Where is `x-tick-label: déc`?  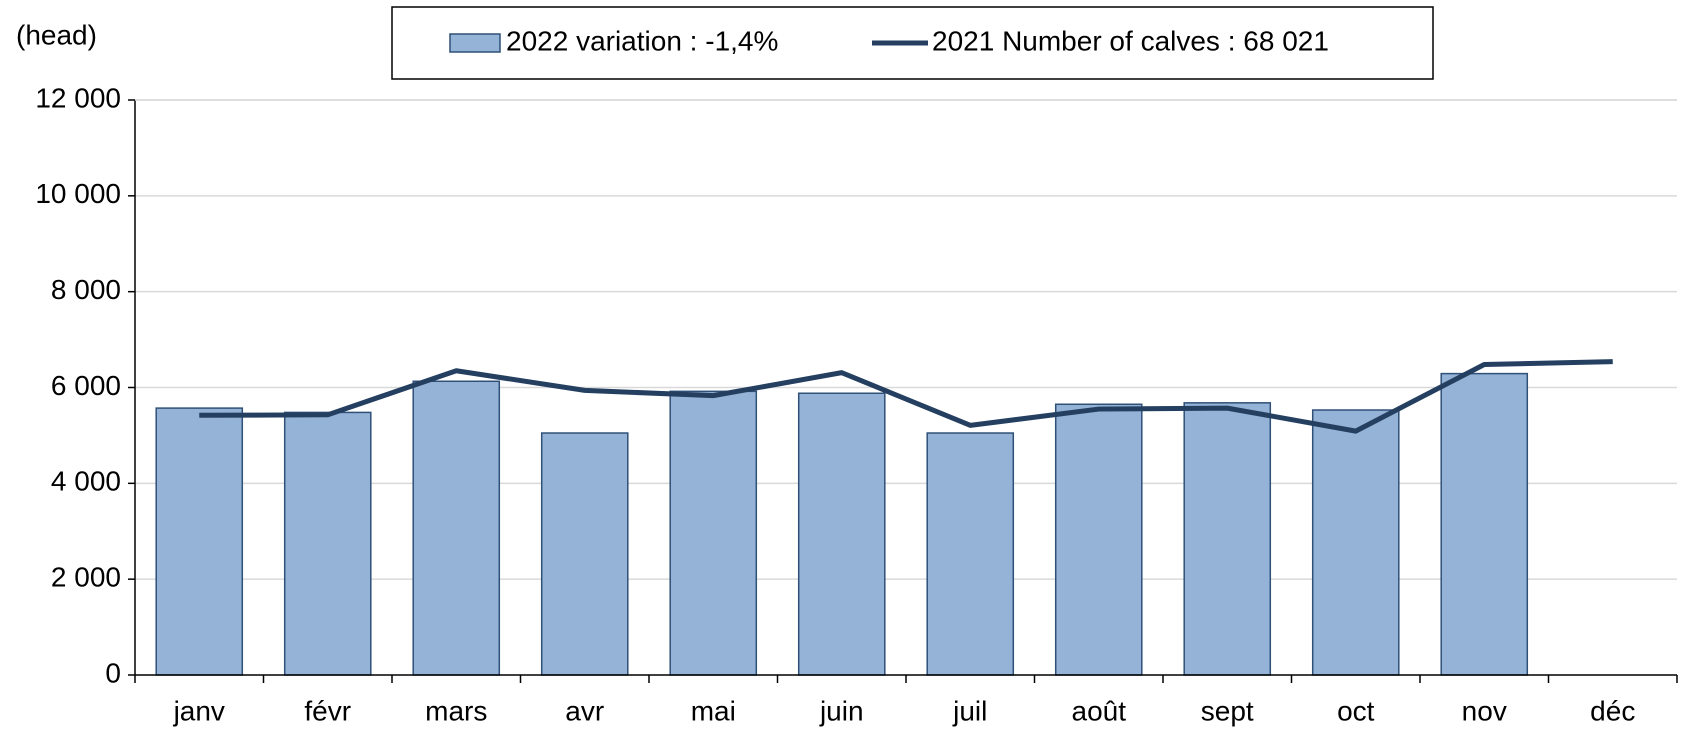 x-tick-label: déc is located at coordinates (1612, 710).